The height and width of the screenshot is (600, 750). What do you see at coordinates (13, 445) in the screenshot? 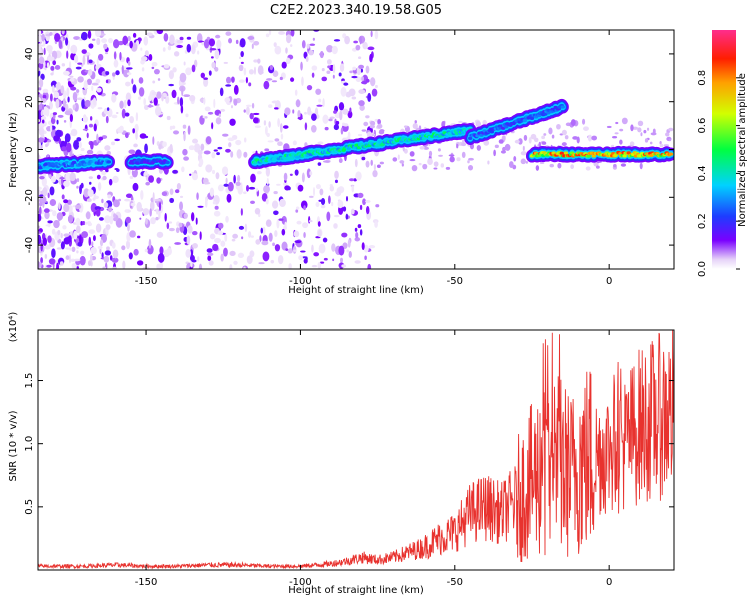
I see `snr-y-label: SNR (10 * v/v)` at bounding box center [13, 445].